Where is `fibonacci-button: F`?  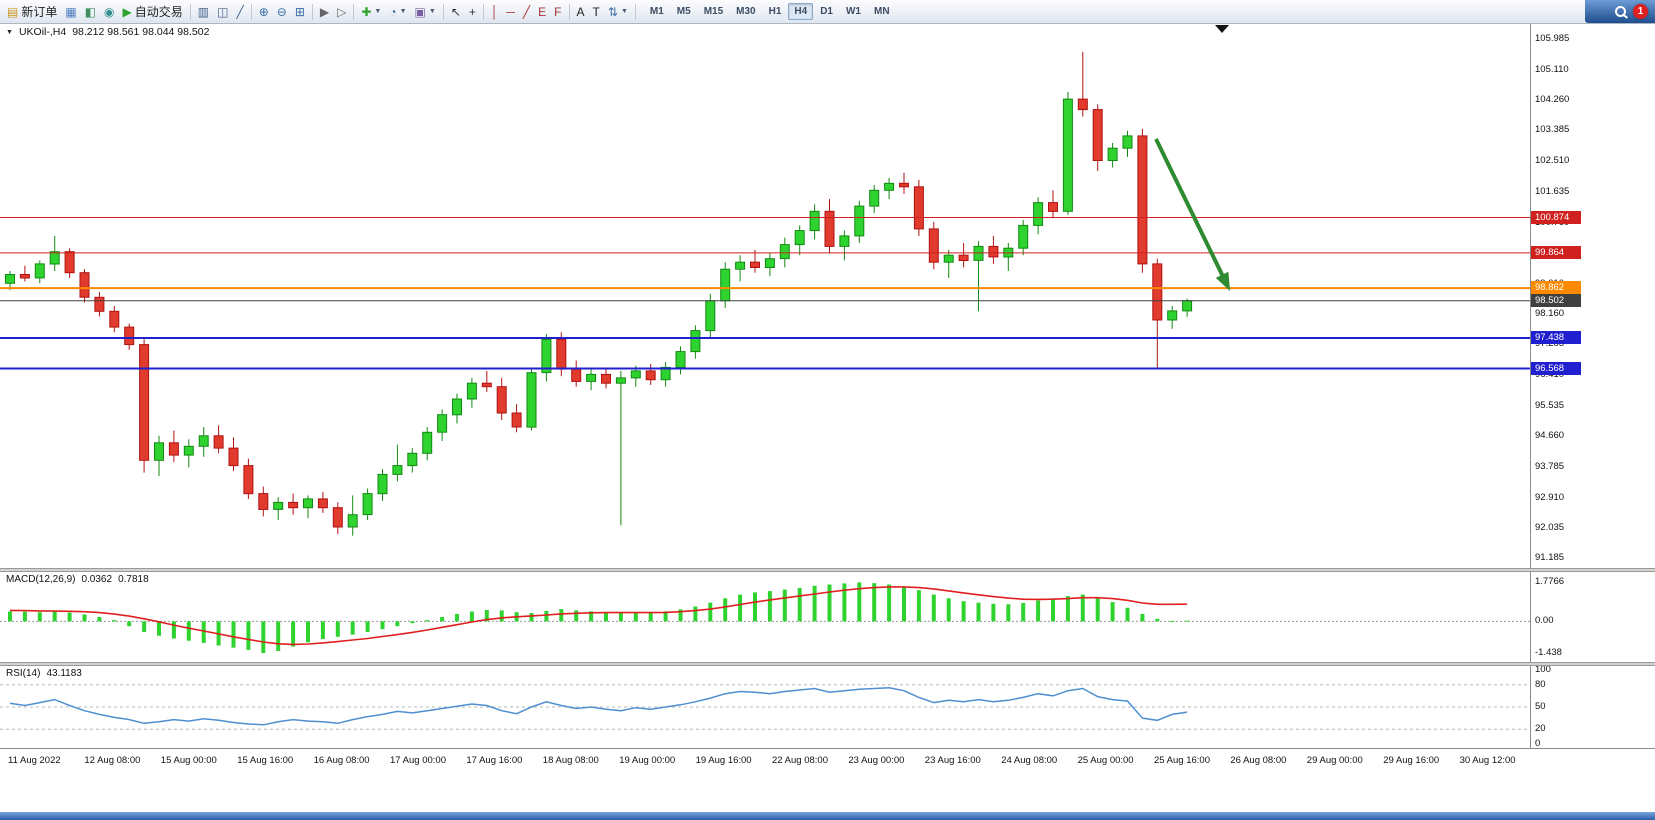 fibonacci-button: F is located at coordinates (557, 11).